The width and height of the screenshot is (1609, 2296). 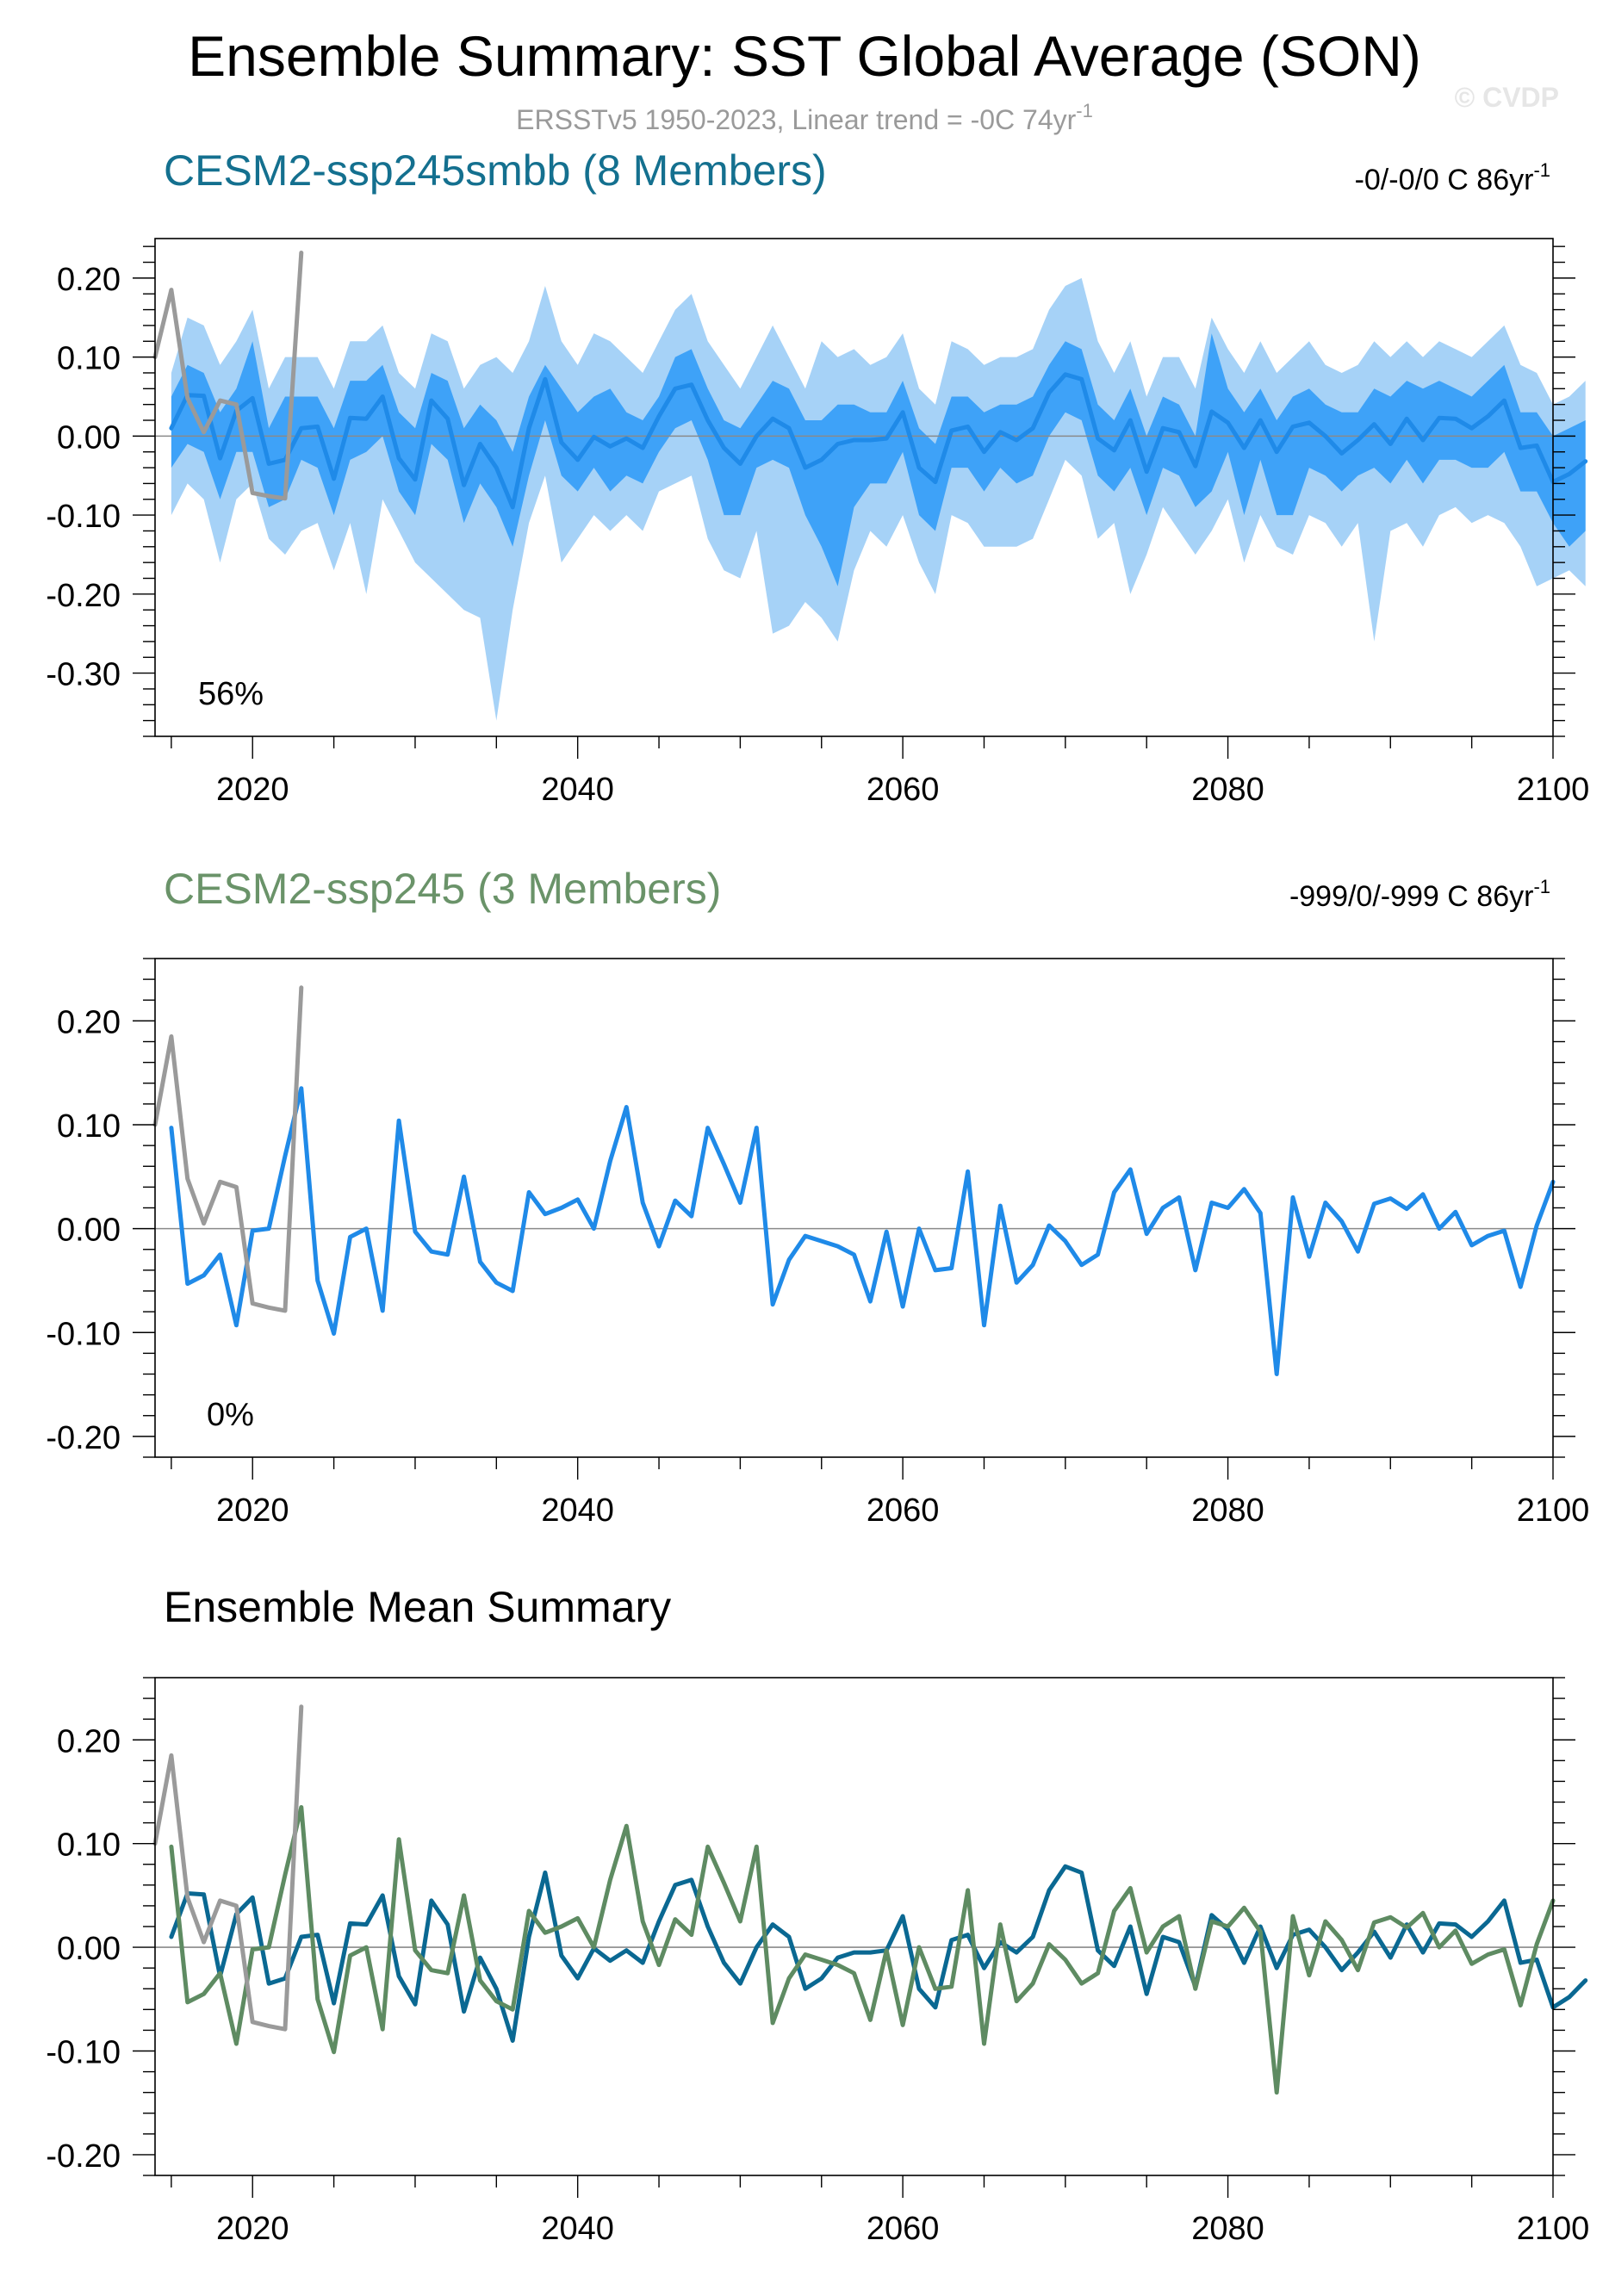 I want to click on ensemble-mean-line, so click(x=879, y=441).